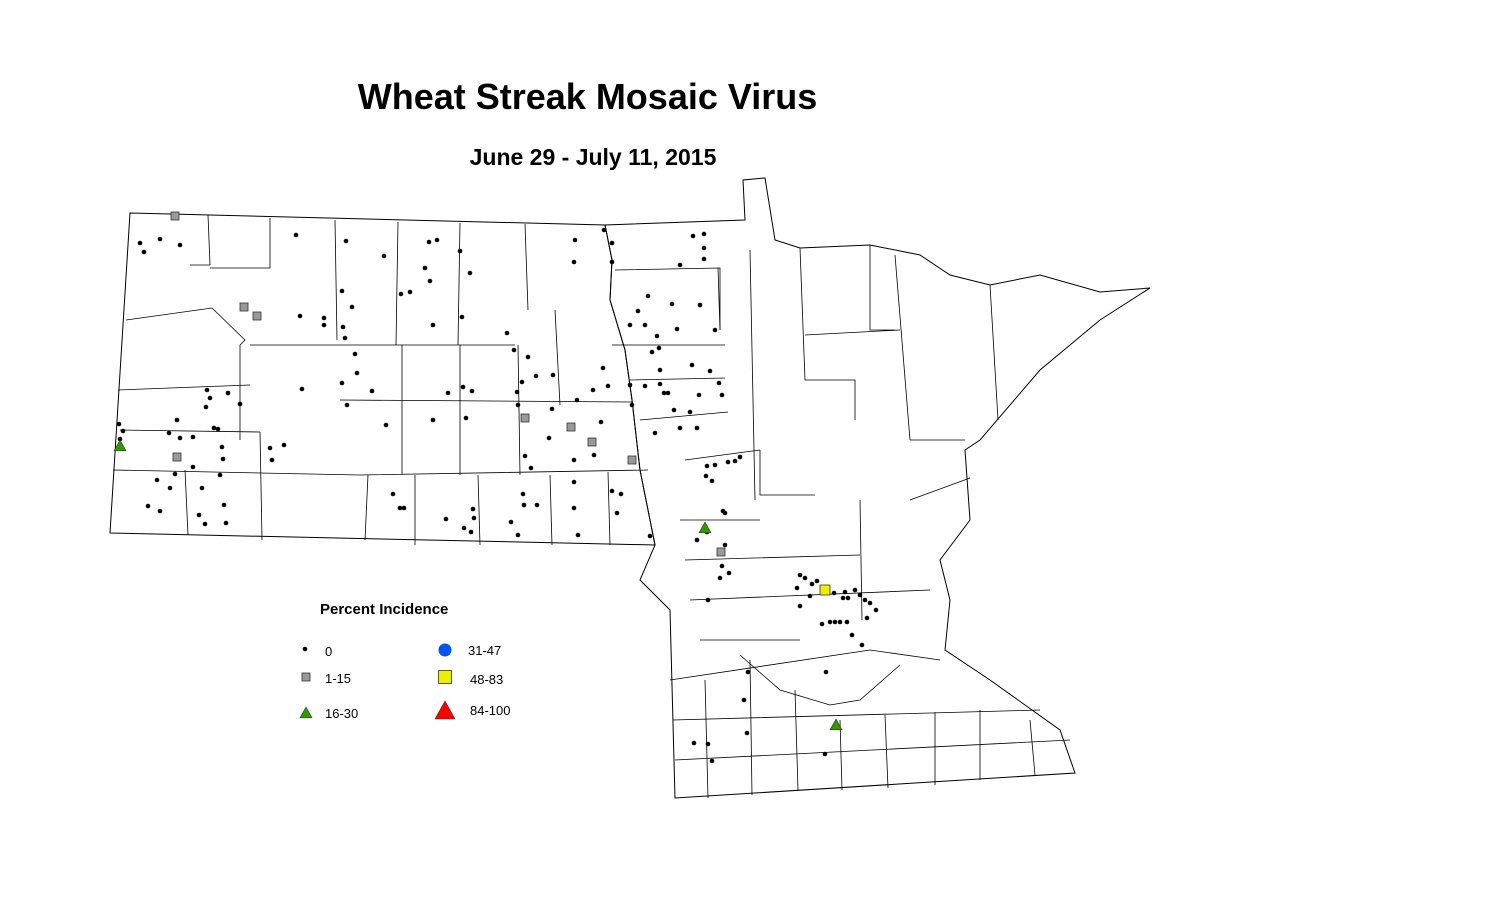 The image size is (1503, 900). Describe the element at coordinates (338, 678) in the screenshot. I see `legend-label-1-15: 1-15` at that location.